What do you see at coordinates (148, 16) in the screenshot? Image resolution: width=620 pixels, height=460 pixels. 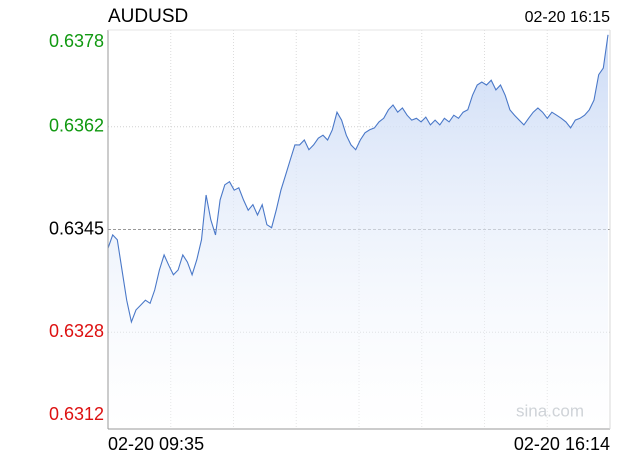 I see `chart-title: AUDUSD` at bounding box center [148, 16].